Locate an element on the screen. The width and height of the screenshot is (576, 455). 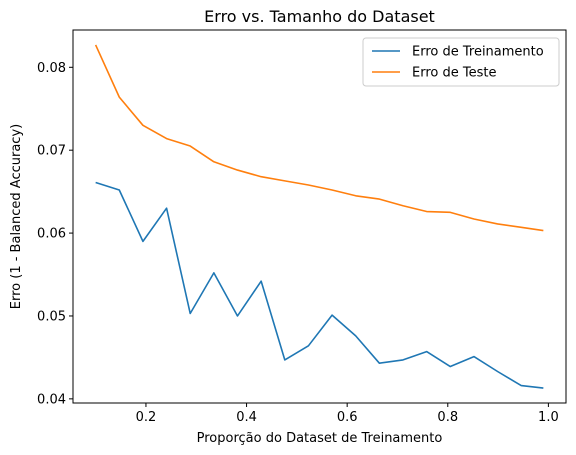
legend-label: Erro de Treinamento is located at coordinates (478, 52).